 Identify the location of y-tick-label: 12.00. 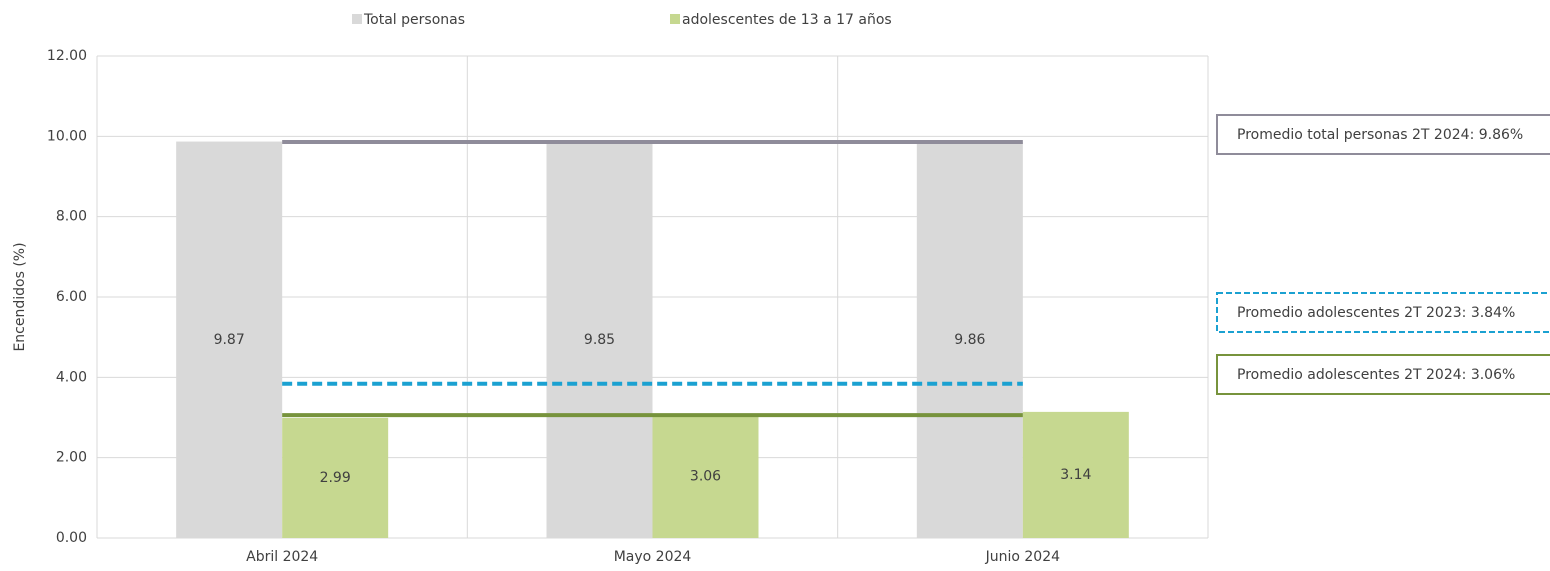
(67, 56).